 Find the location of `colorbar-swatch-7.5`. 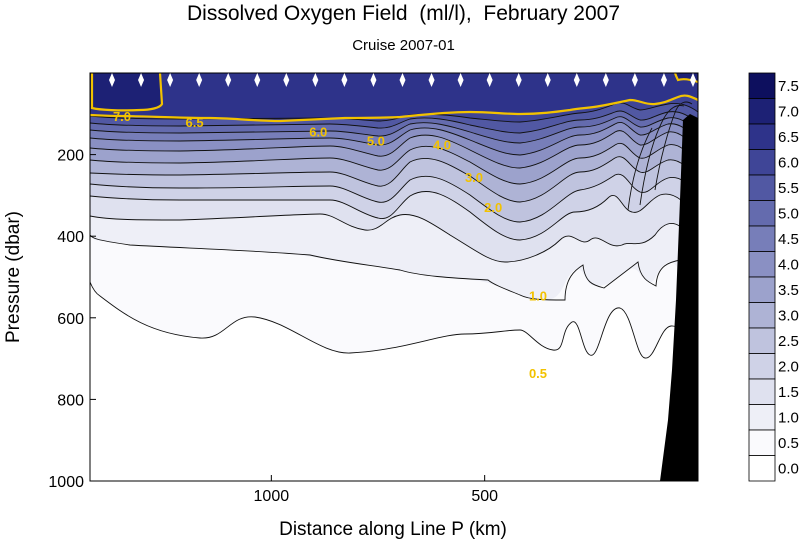

colorbar-swatch-7.5 is located at coordinates (762, 85).